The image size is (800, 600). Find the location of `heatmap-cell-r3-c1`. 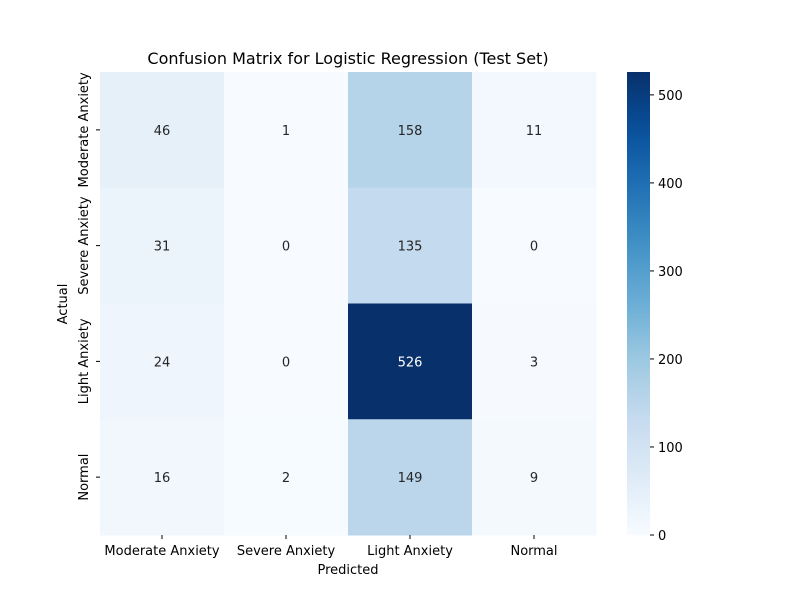

heatmap-cell-r3-c1 is located at coordinates (286, 477).